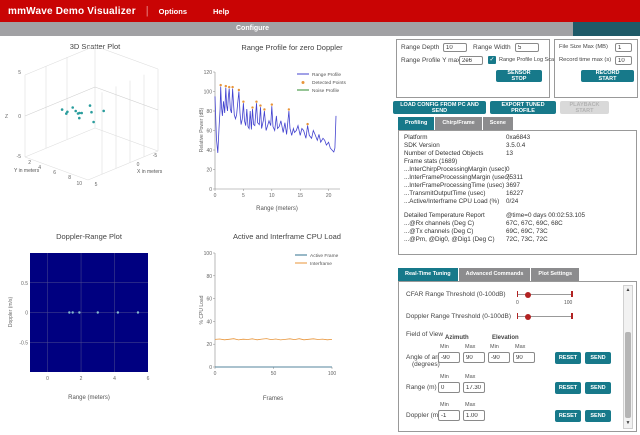 This screenshot has width=640, height=435. I want to click on menu-help: Help, so click(221, 11).